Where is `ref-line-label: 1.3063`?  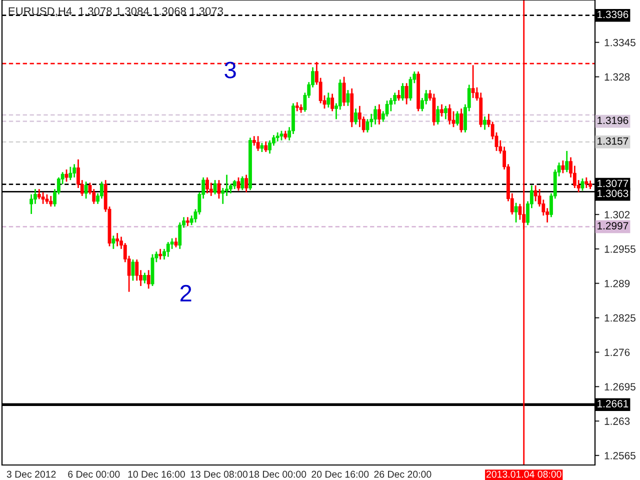
ref-line-label: 1.3063 is located at coordinates (613, 194).